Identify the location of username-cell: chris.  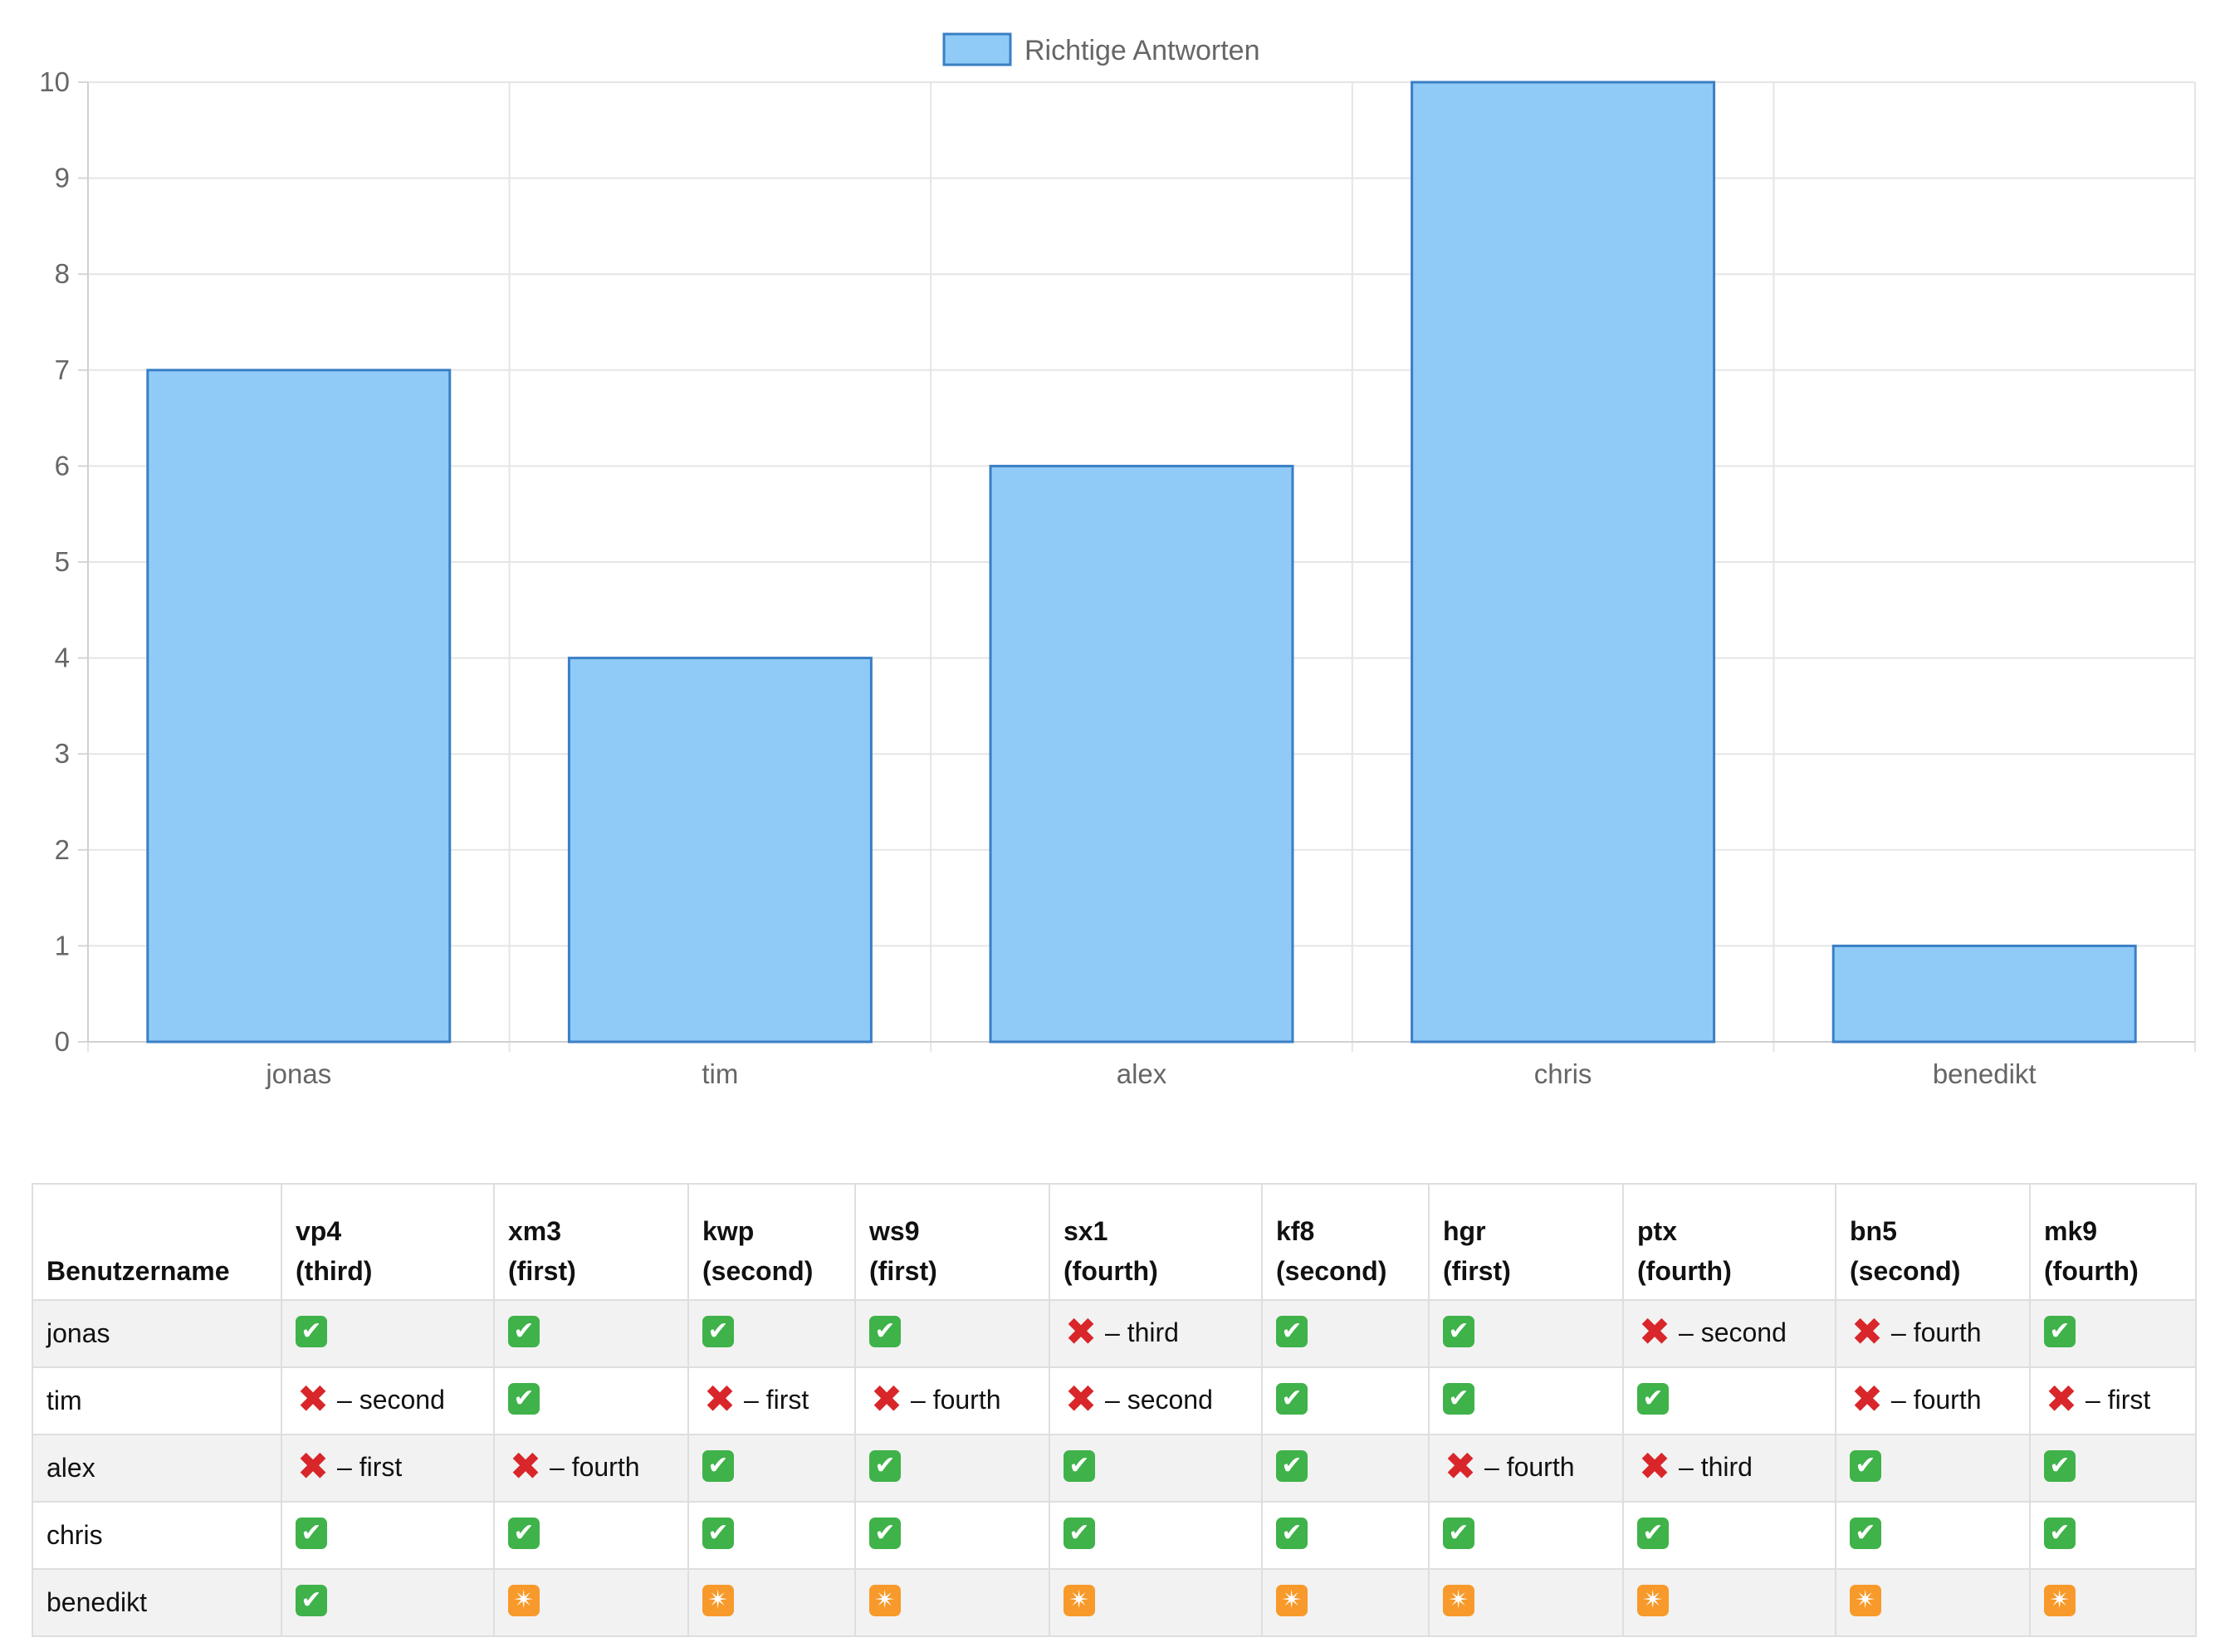
(157, 1535).